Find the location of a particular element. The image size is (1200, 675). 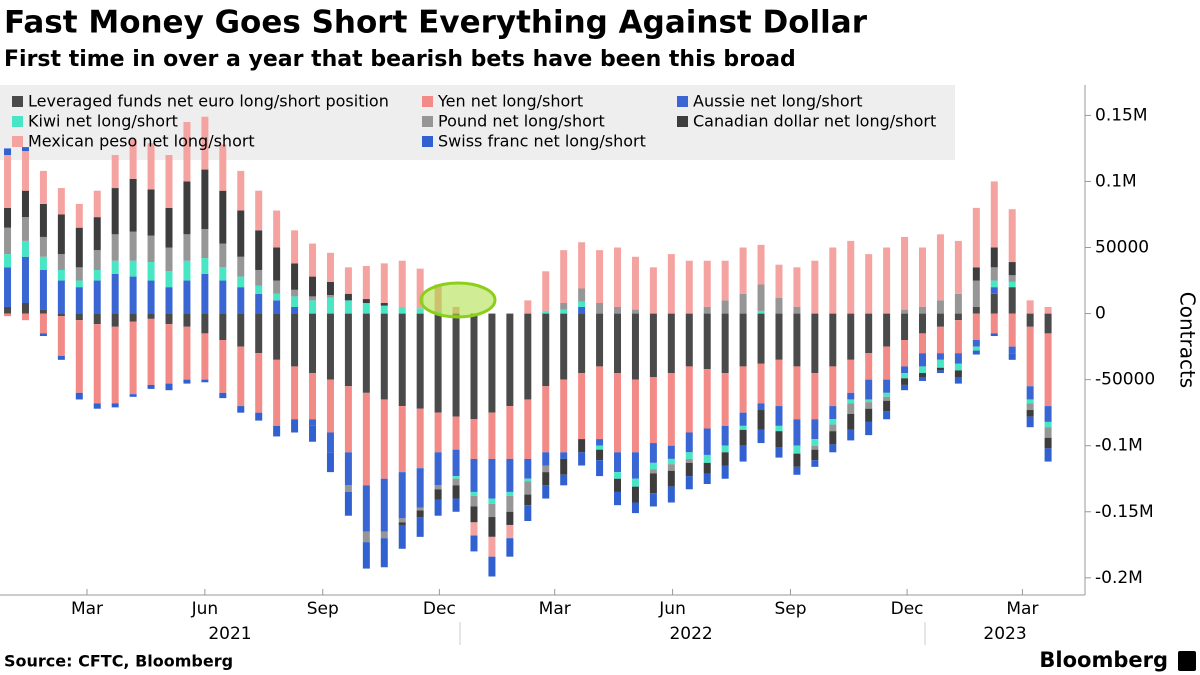

y-tick-label: -50000 is located at coordinates (1125, 380).